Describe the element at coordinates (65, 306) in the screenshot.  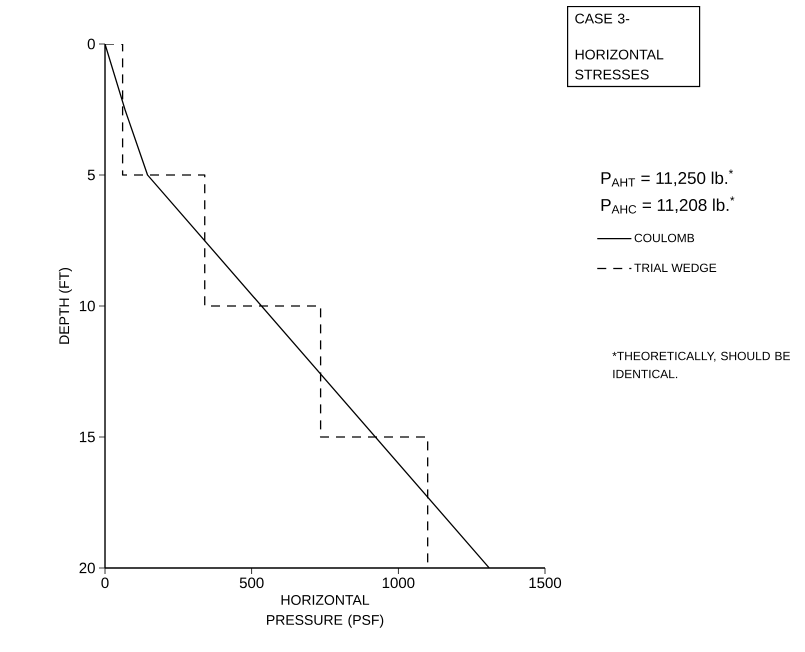
I see `y-axis-title: DEPTH (FT)` at that location.